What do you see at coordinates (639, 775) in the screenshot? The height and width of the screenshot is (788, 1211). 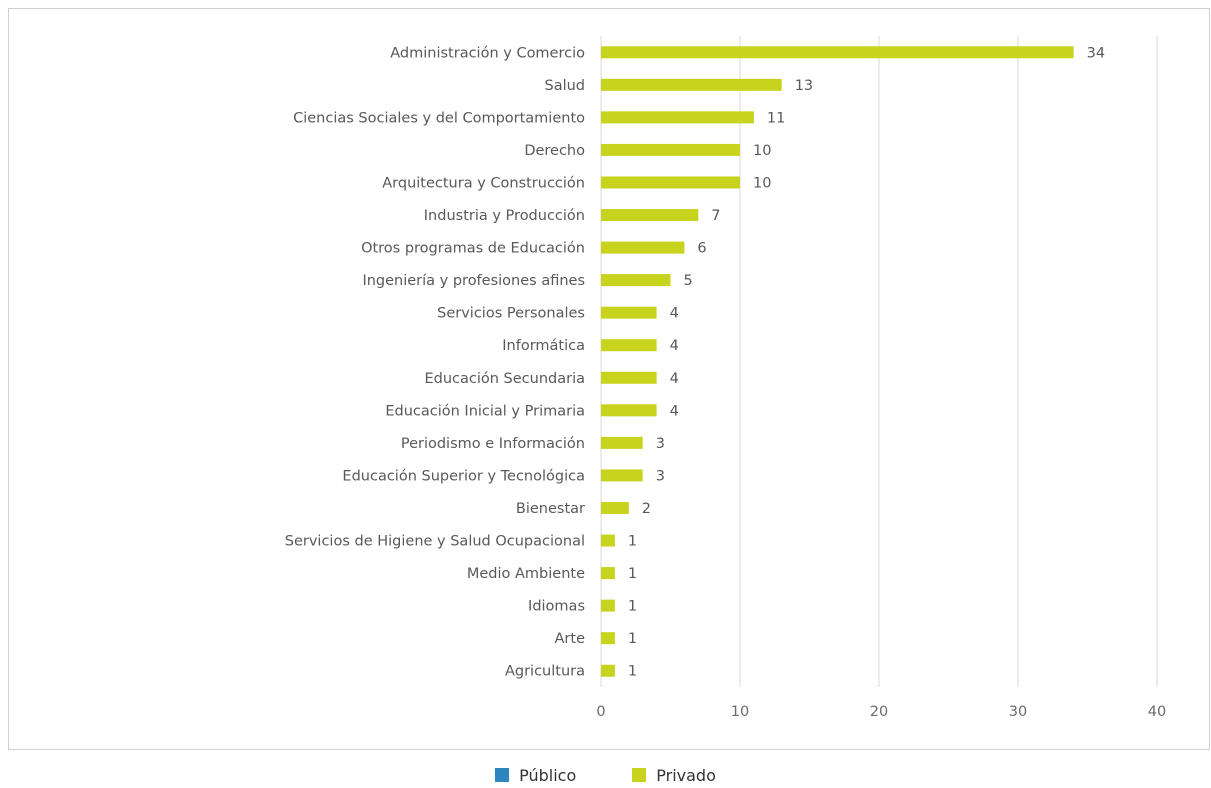 I see `legend-swatch-privado` at bounding box center [639, 775].